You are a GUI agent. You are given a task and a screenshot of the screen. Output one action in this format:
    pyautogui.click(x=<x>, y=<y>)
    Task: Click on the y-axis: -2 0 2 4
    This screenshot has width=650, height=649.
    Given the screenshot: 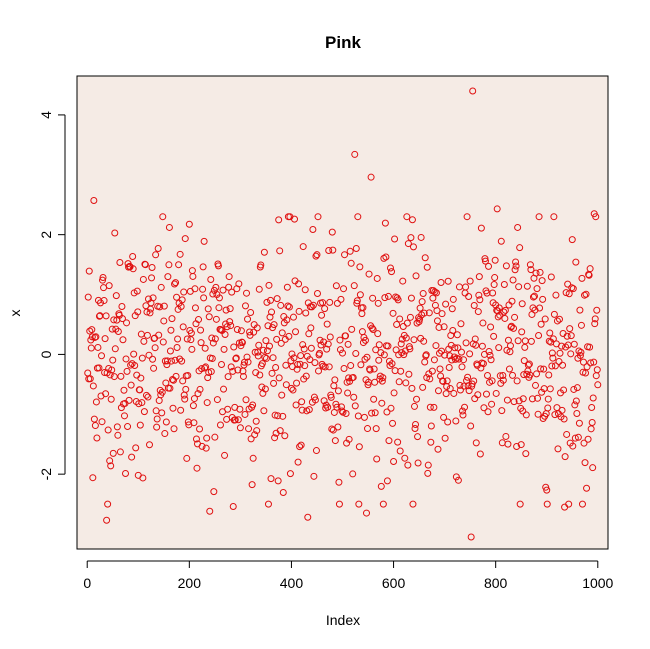 What is the action you would take?
    pyautogui.click(x=52, y=296)
    